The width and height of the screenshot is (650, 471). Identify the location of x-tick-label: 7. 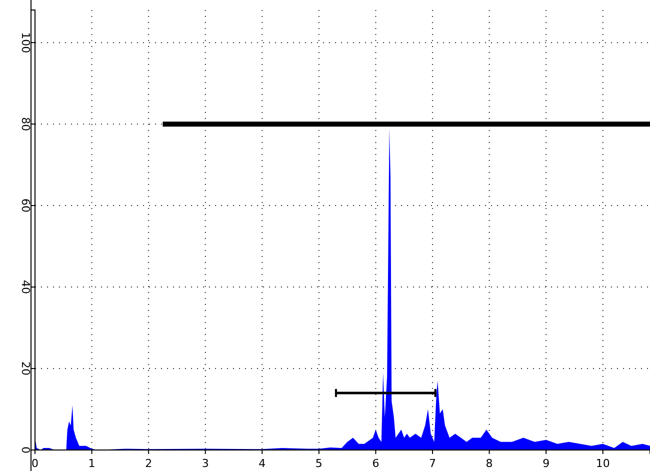
(432, 463).